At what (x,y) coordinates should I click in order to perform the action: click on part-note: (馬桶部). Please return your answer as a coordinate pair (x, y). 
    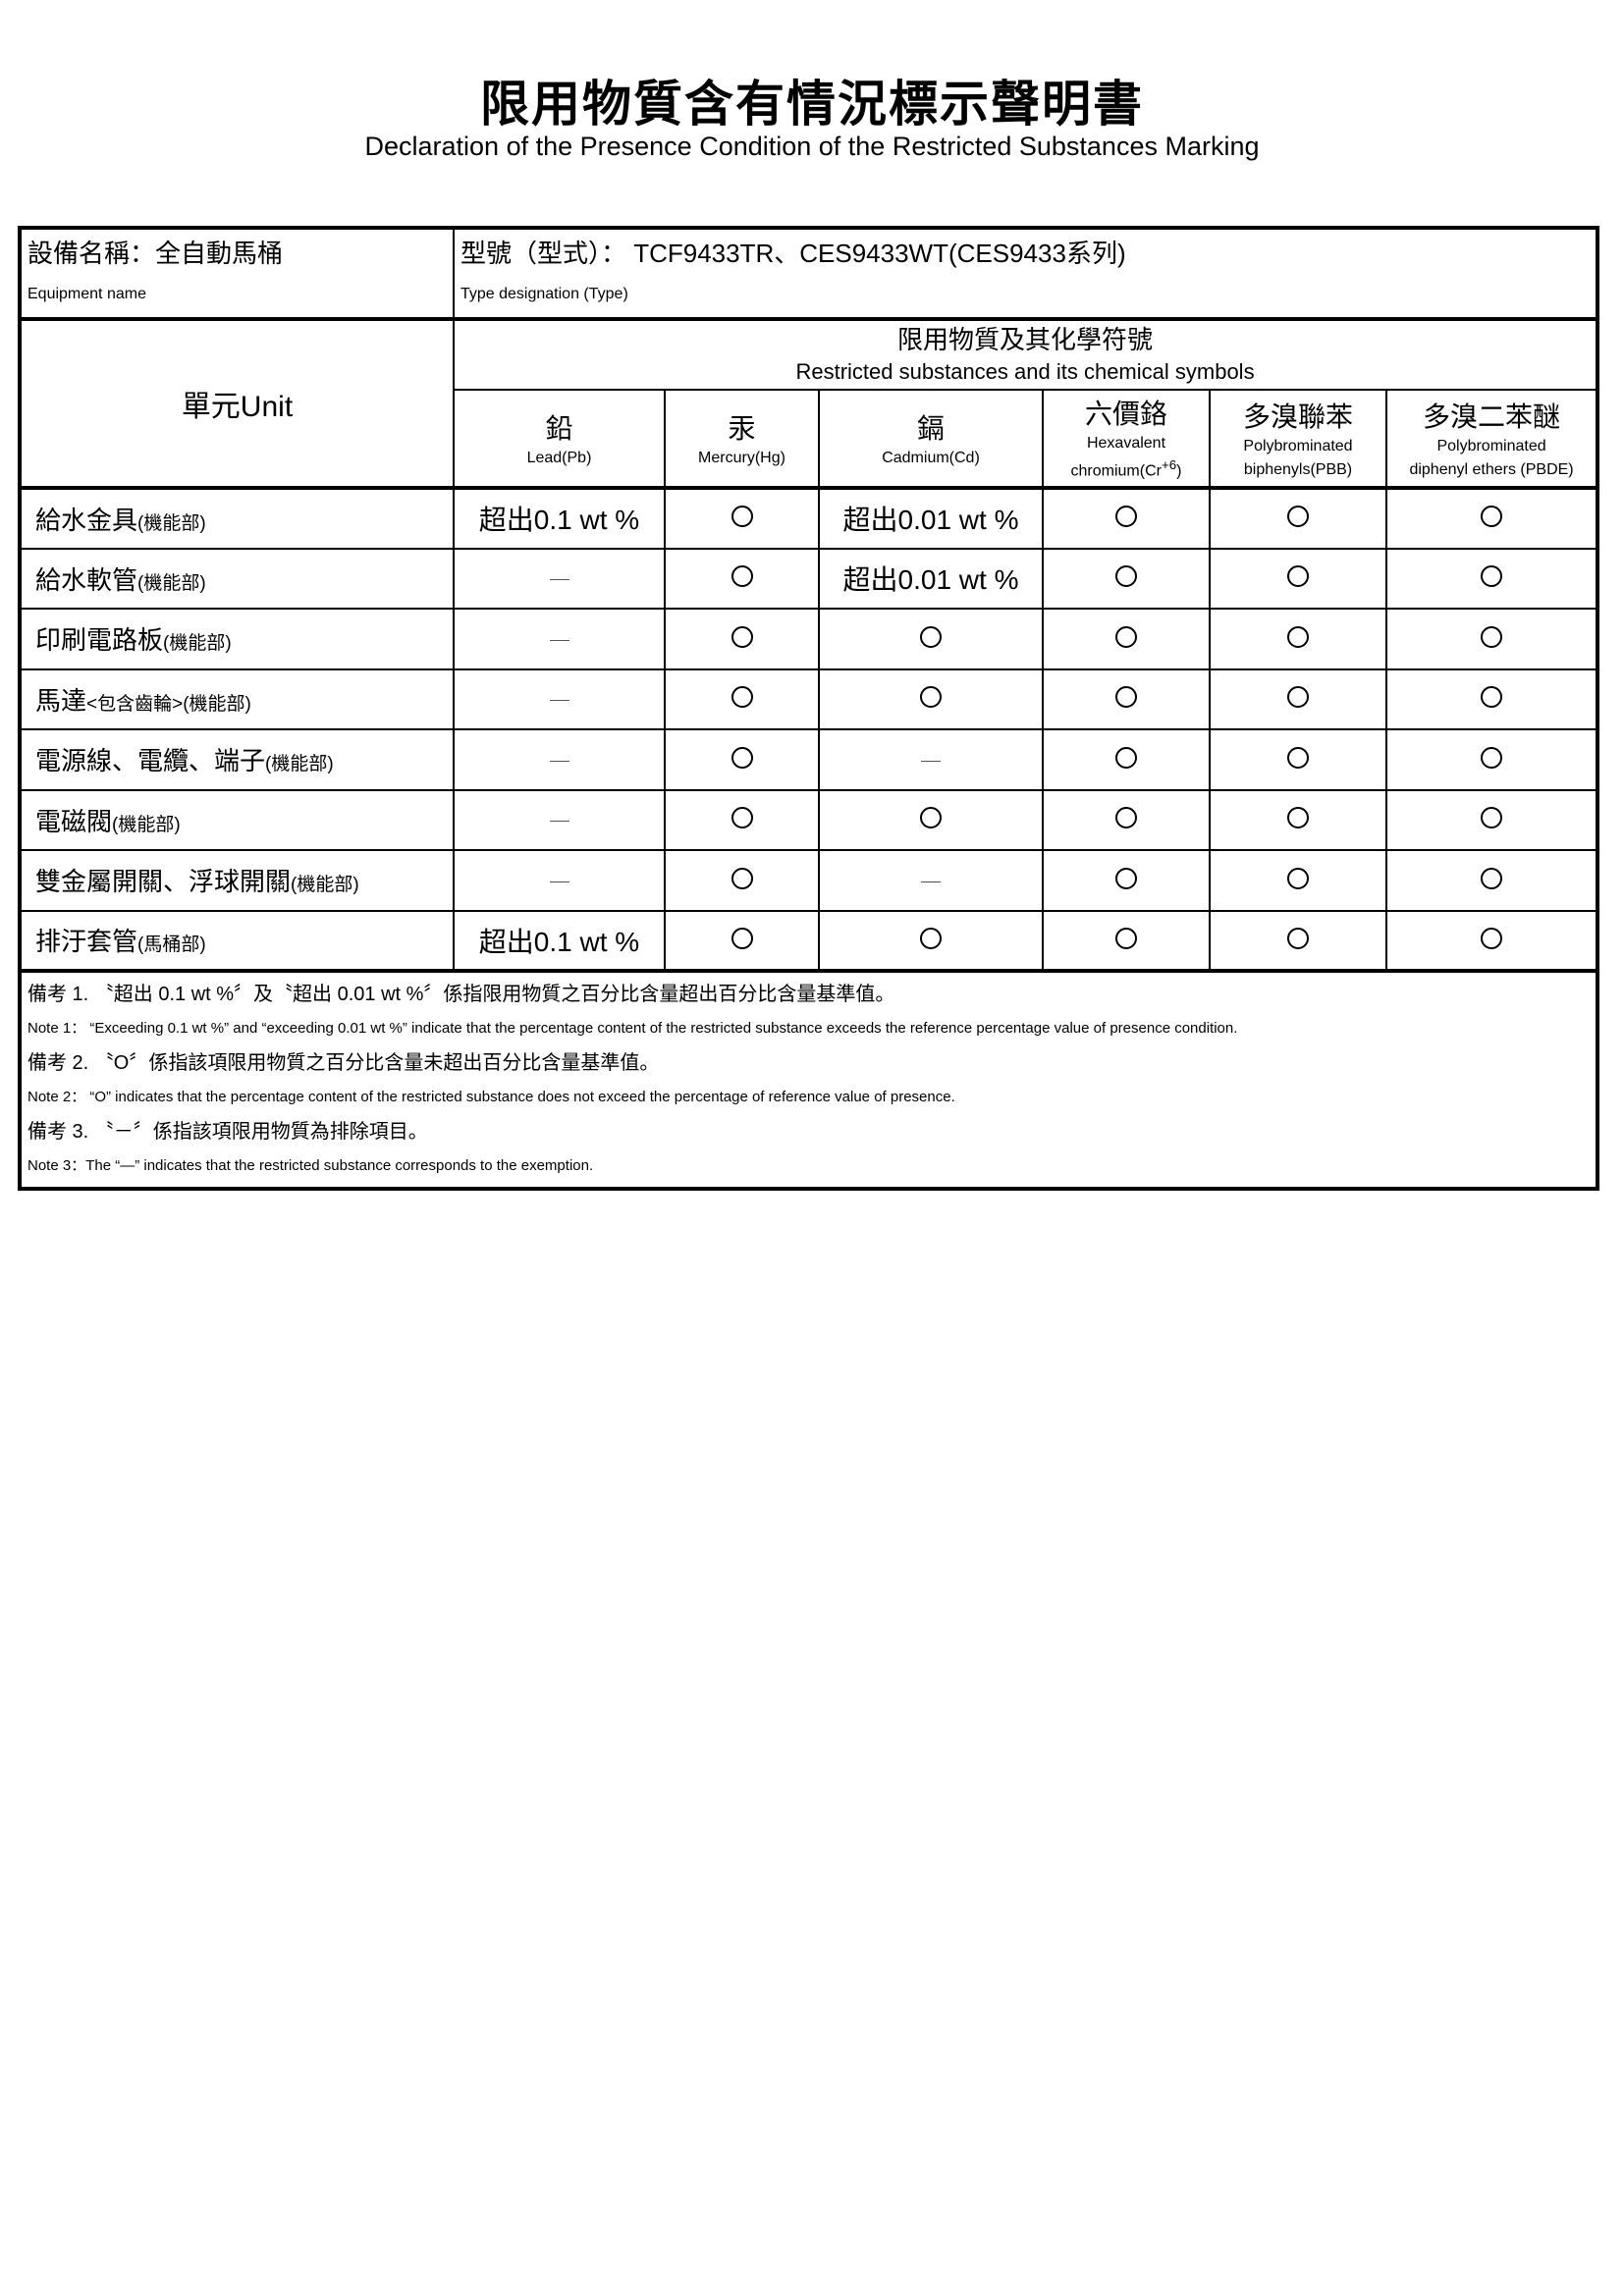
    Looking at the image, I should click on (171, 945).